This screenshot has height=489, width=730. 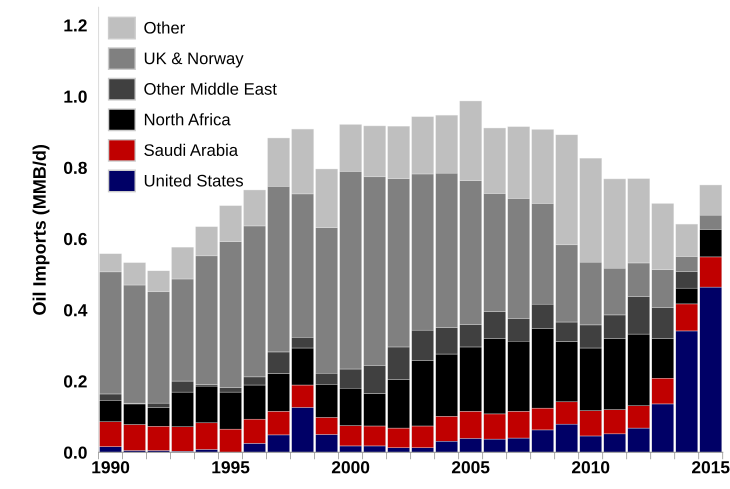 I want to click on legend-label: North Africa, so click(x=187, y=119).